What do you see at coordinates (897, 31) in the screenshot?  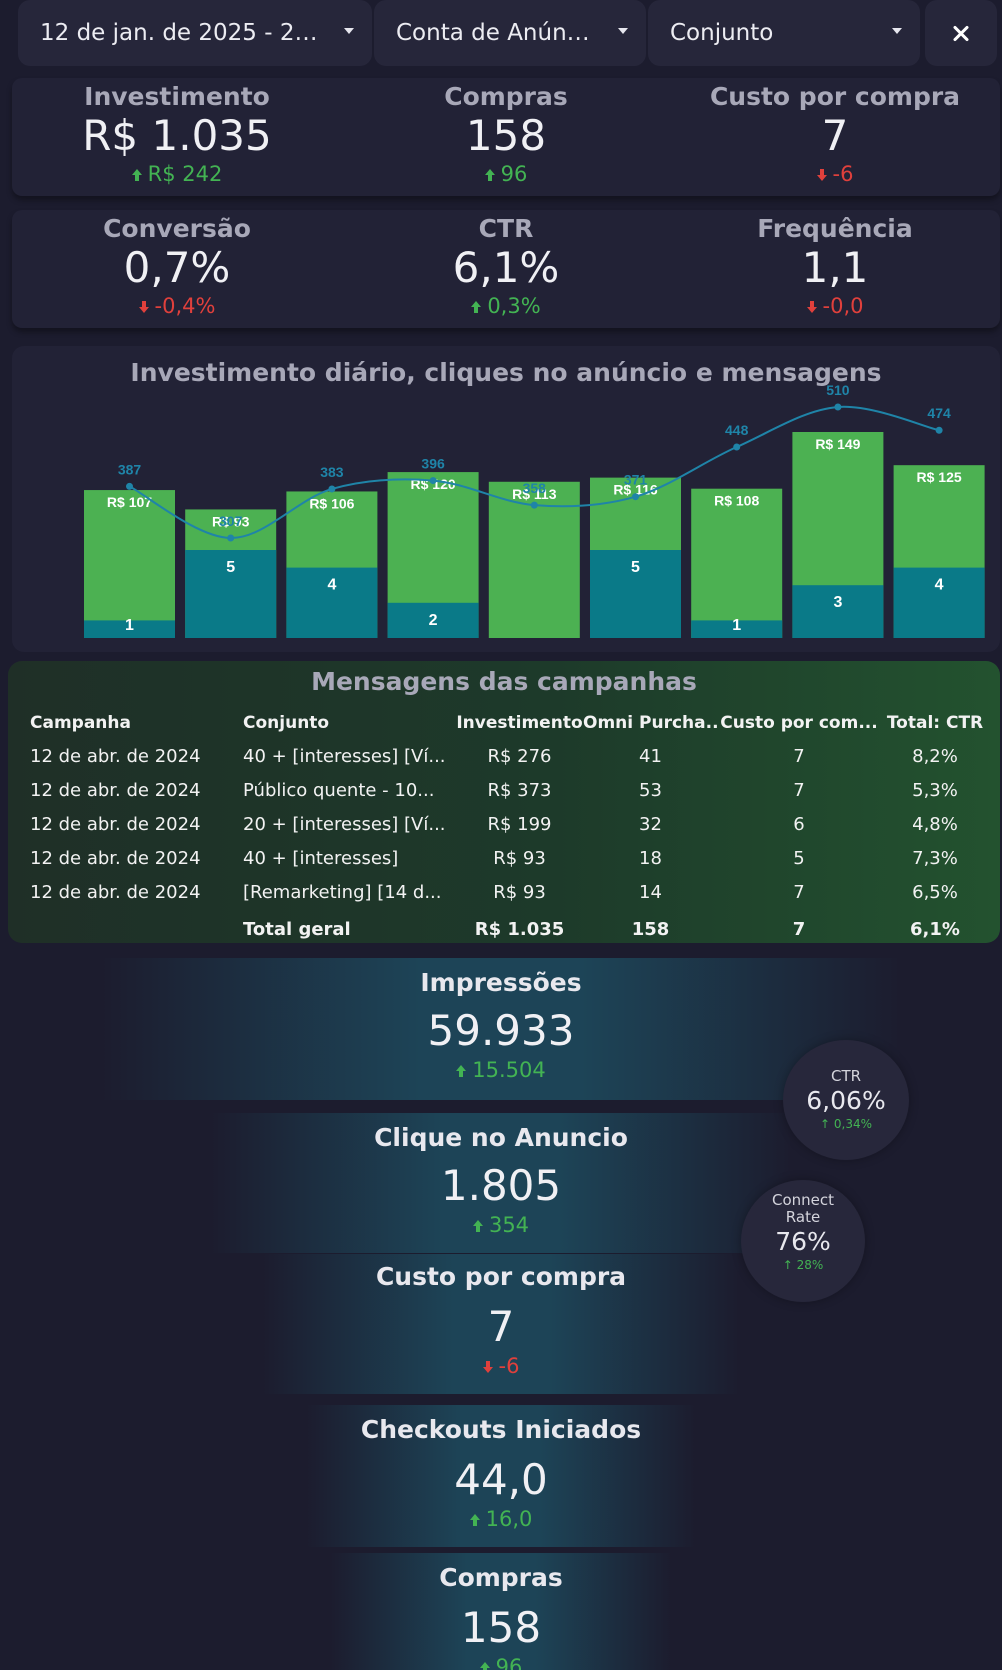 I see `chevron-down-icon` at bounding box center [897, 31].